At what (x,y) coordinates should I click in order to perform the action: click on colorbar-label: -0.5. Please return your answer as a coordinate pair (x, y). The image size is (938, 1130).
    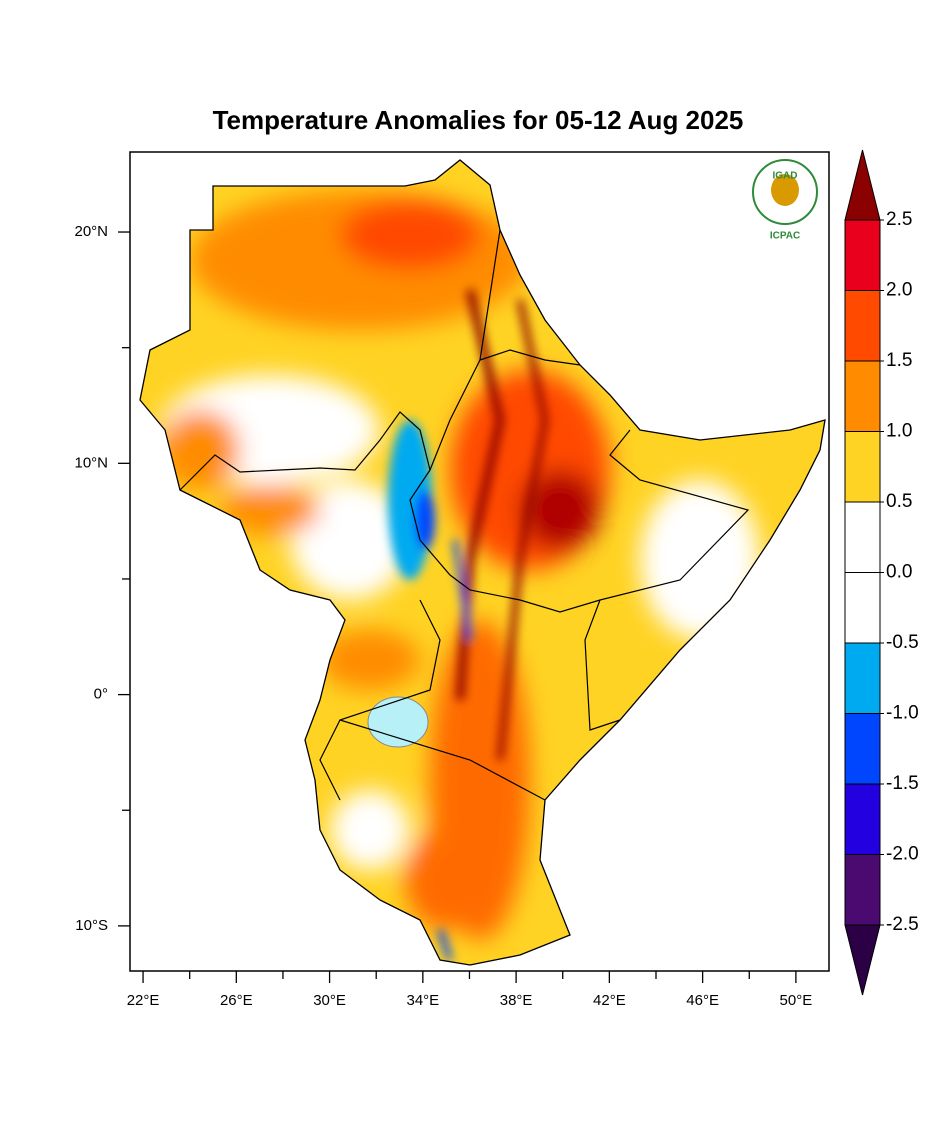
    Looking at the image, I should click on (902, 642).